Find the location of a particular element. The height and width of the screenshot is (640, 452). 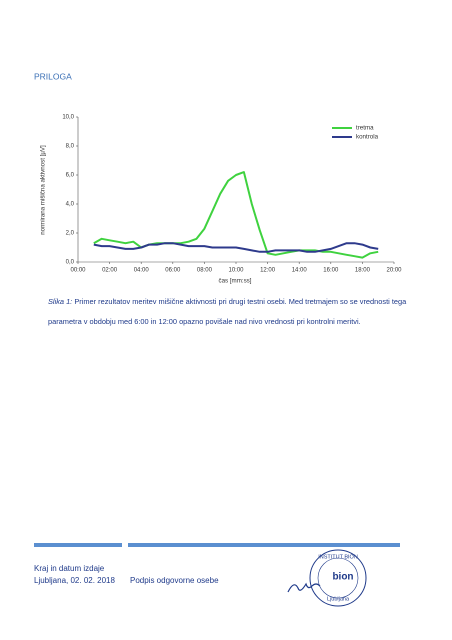

x-axis-label: čas [mm:ss] is located at coordinates (234, 281).